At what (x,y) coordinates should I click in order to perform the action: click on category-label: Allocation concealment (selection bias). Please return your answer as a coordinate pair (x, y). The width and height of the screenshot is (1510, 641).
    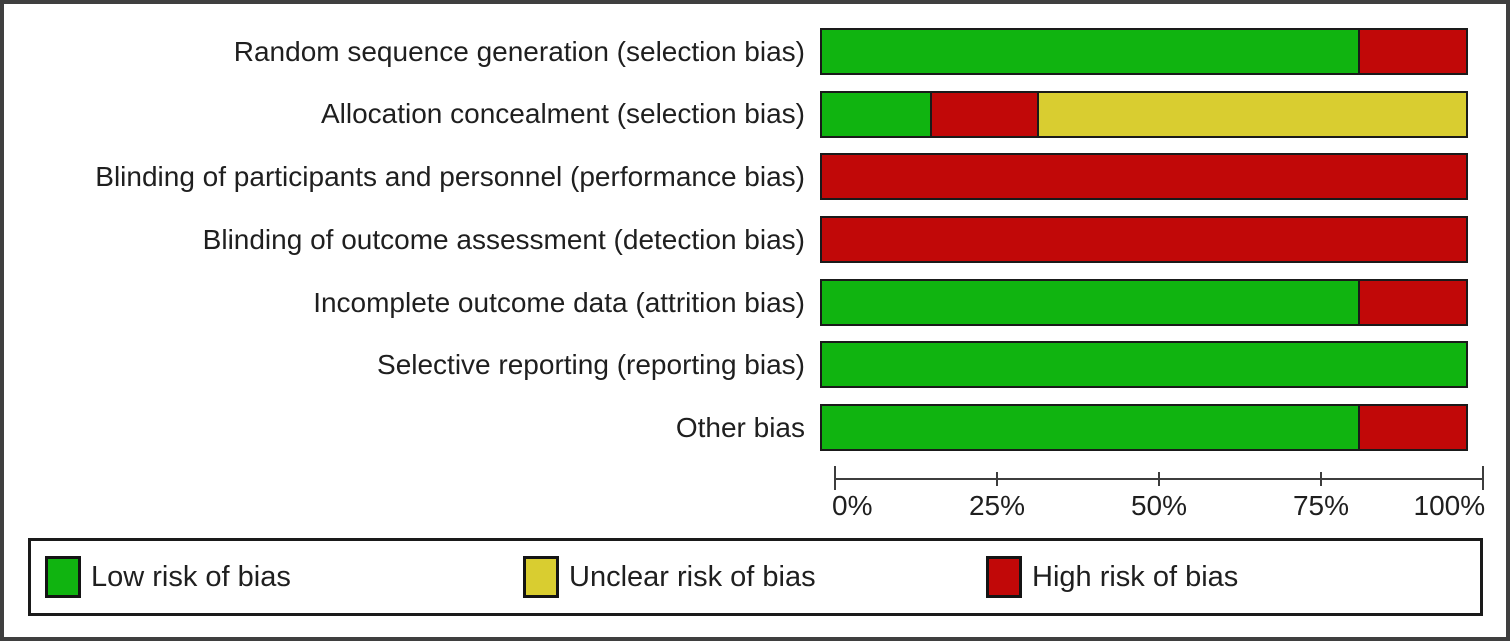
    Looking at the image, I should click on (562, 114).